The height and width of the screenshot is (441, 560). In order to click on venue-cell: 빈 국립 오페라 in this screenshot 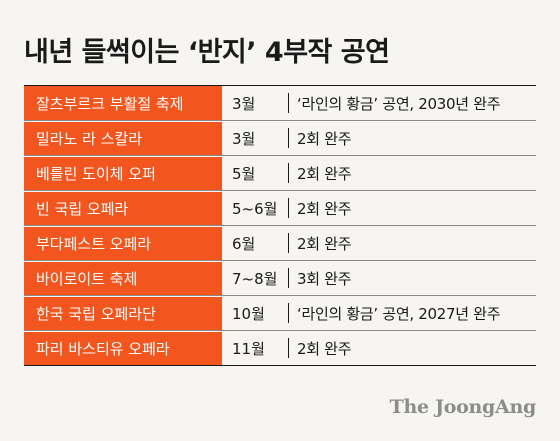, I will do `click(123, 208)`.